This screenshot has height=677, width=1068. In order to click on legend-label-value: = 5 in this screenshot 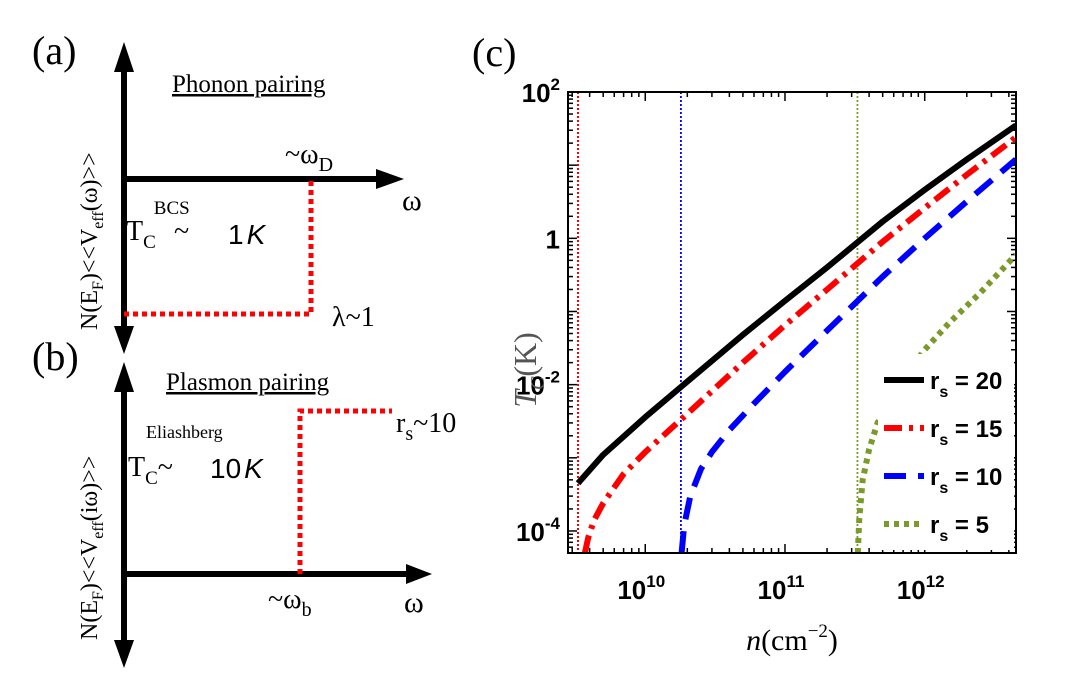, I will do `click(968, 525)`.